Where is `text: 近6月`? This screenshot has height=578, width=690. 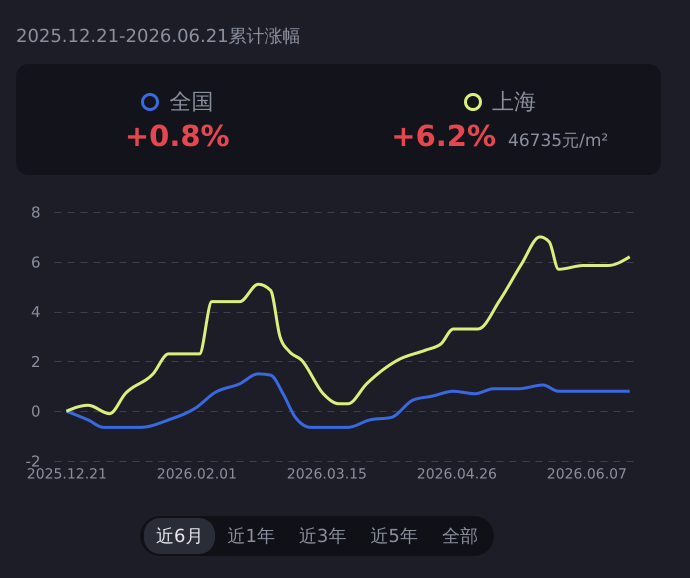
text: 近6月 is located at coordinates (180, 536).